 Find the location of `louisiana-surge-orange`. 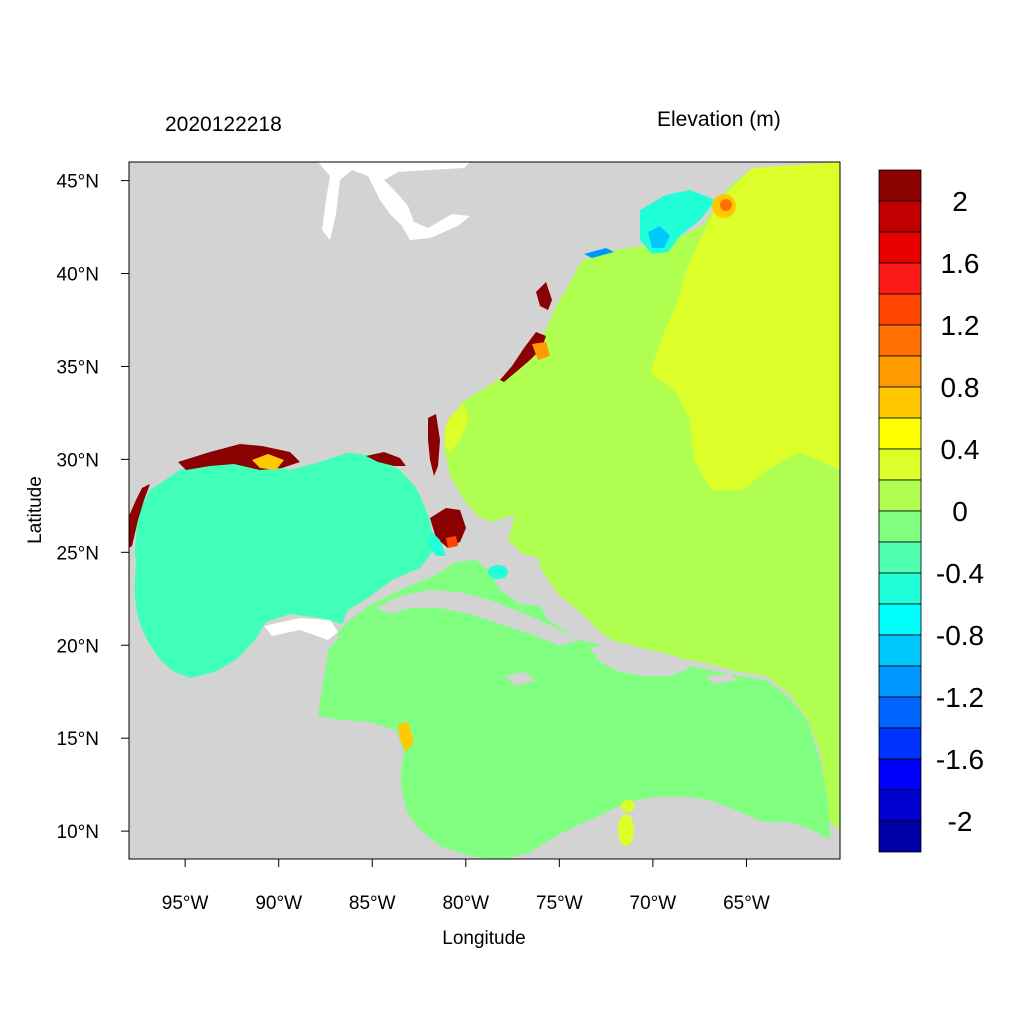

louisiana-surge-orange is located at coordinates (268, 462).